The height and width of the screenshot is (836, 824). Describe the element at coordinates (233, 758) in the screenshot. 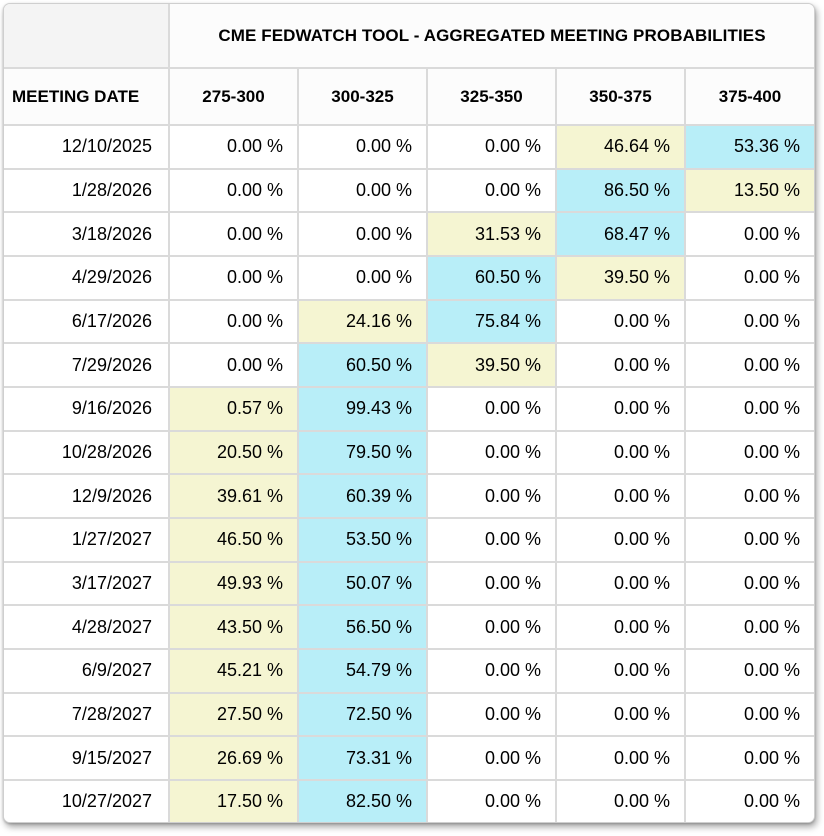

I see `probability-cell: 26.69 %` at that location.